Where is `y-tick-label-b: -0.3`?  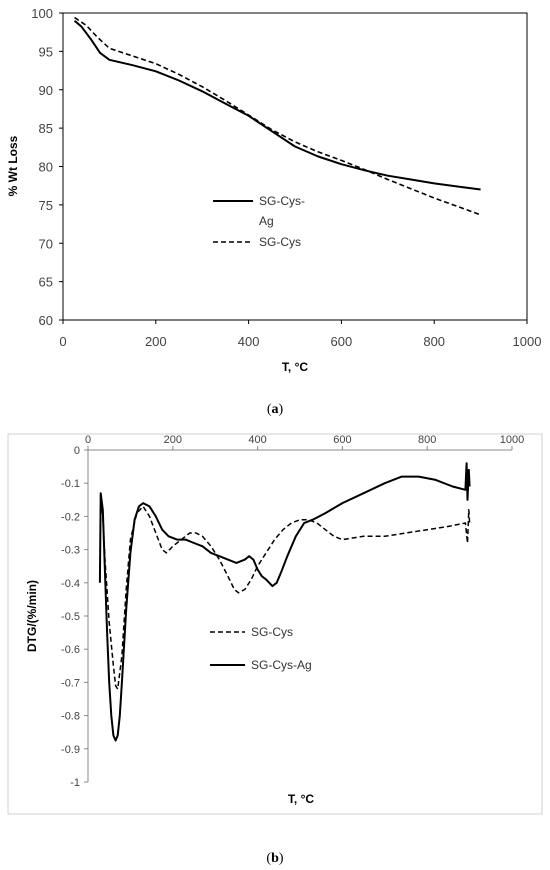 y-tick-label-b: -0.3 is located at coordinates (70, 551).